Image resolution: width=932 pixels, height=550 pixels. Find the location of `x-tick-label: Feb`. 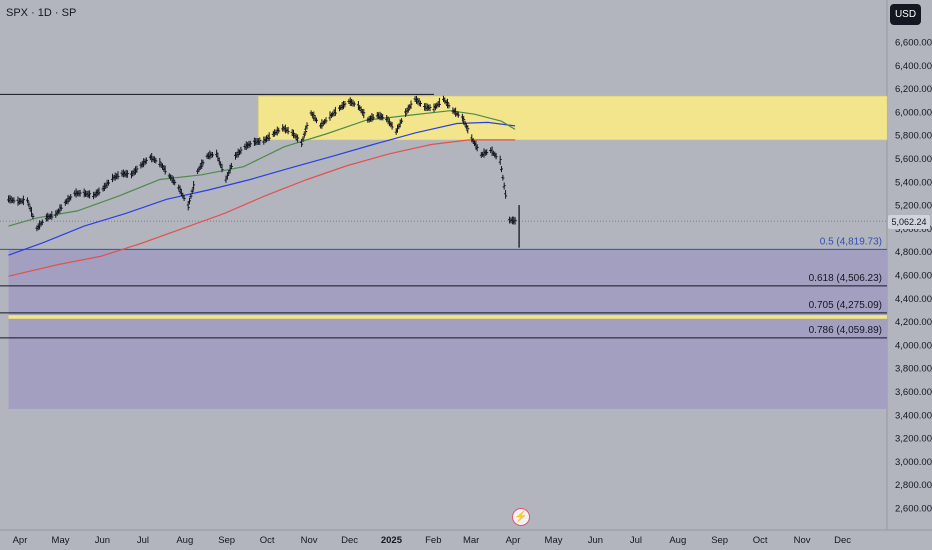

x-tick-label: Feb is located at coordinates (433, 540).